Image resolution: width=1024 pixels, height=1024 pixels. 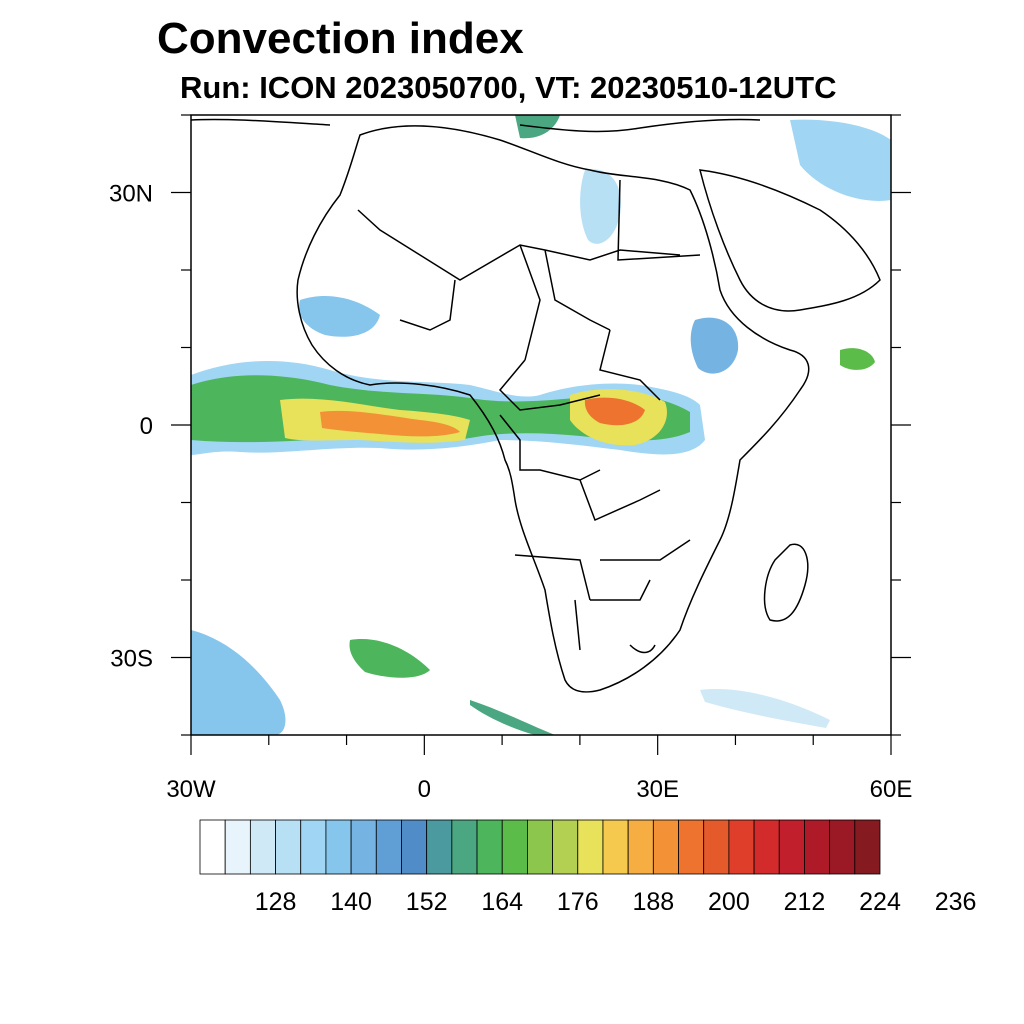 What do you see at coordinates (389, 658) in the screenshot?
I see `field-south-atlantic` at bounding box center [389, 658].